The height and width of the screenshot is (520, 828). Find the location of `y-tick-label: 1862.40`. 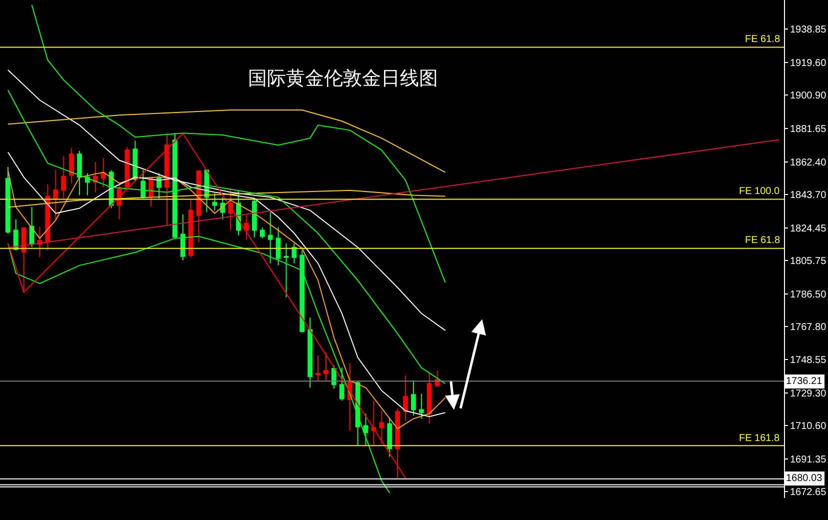

y-tick-label: 1862.40 is located at coordinates (808, 162).